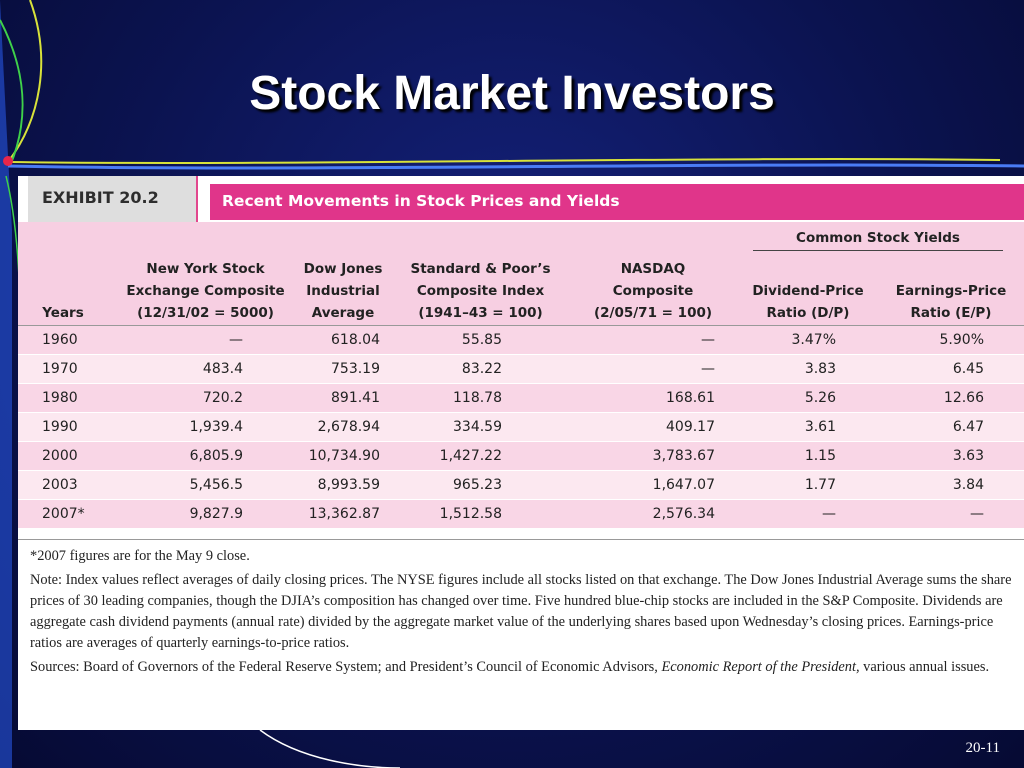  I want to click on table-row: 1970 483.4 753.19 83.22 — 3.83 6.45, so click(521, 369).